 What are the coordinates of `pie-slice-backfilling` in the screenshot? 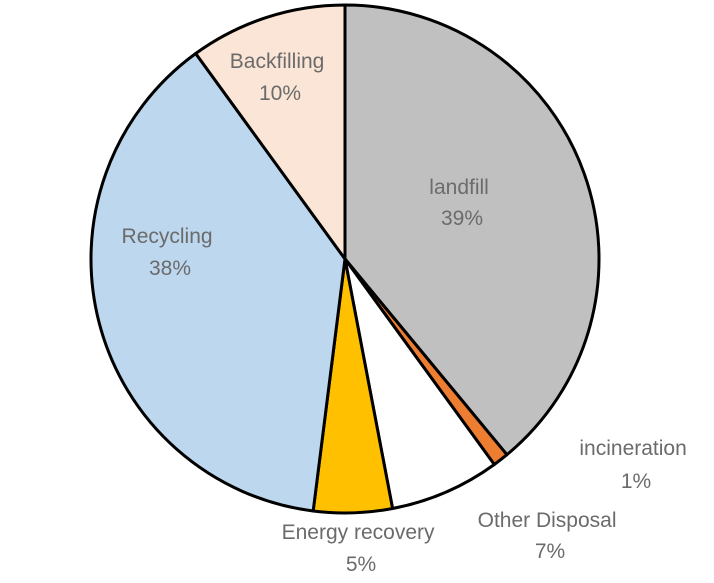 It's located at (270, 132).